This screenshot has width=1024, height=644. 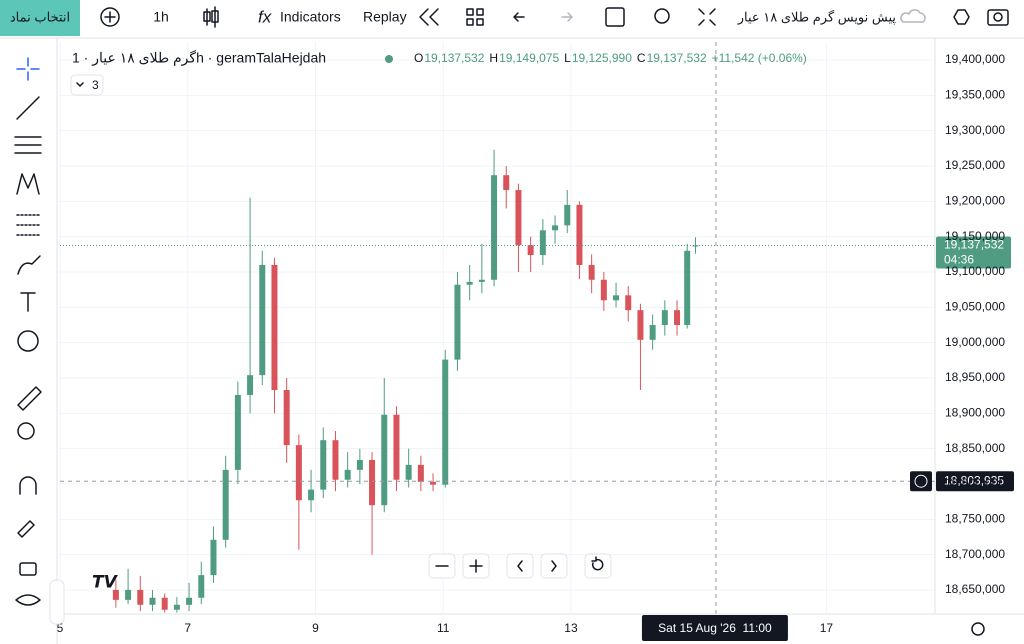 I want to click on layout-name: پیش نویس گرم طلای ۱۸ عیار, so click(x=817, y=17).